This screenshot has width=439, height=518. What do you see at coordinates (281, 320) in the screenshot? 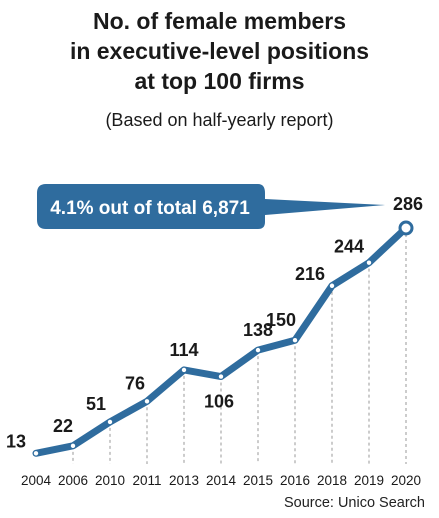
I see `data-label-2016: 150` at bounding box center [281, 320].